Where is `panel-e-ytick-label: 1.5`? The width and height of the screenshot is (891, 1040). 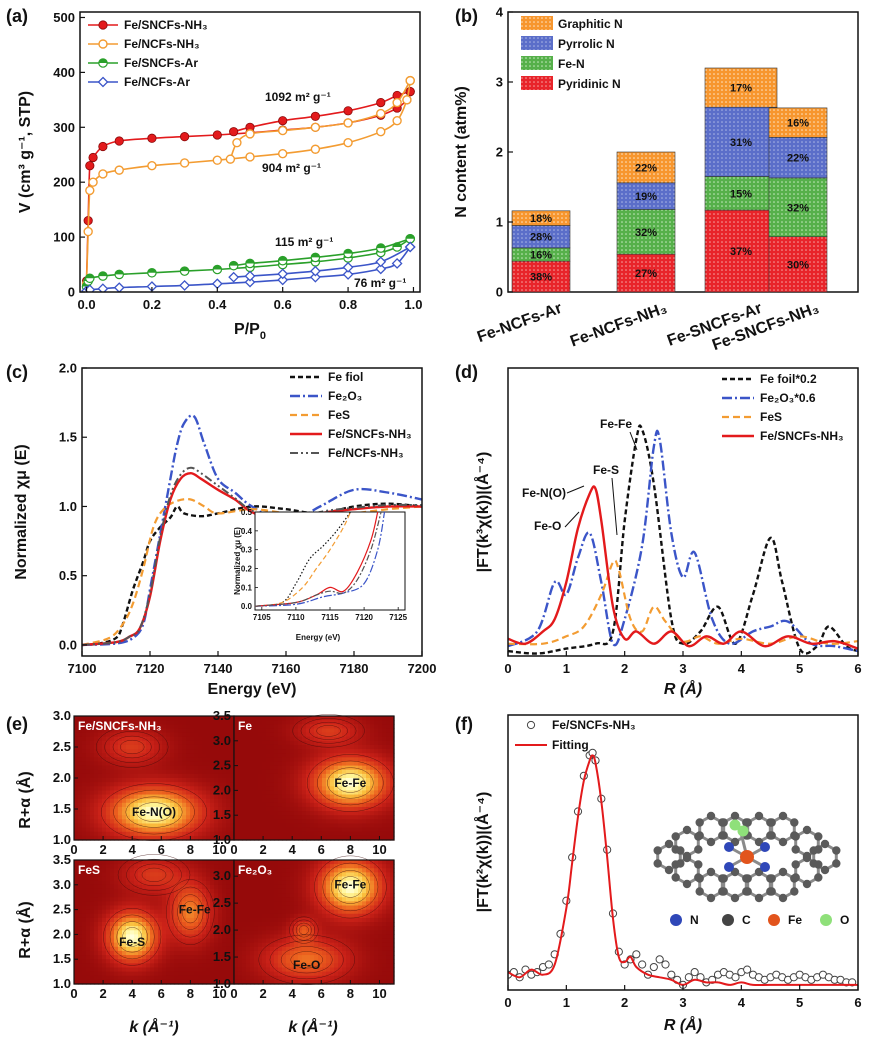 panel-e-ytick-label: 1.5 is located at coordinates (62, 958).